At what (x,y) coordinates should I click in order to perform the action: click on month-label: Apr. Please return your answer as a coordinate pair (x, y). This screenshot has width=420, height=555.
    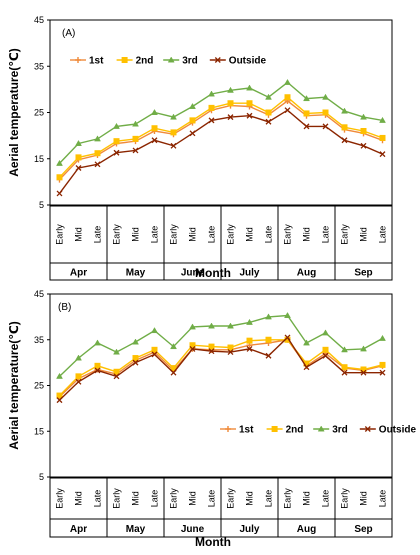
    Looking at the image, I should click on (78, 273).